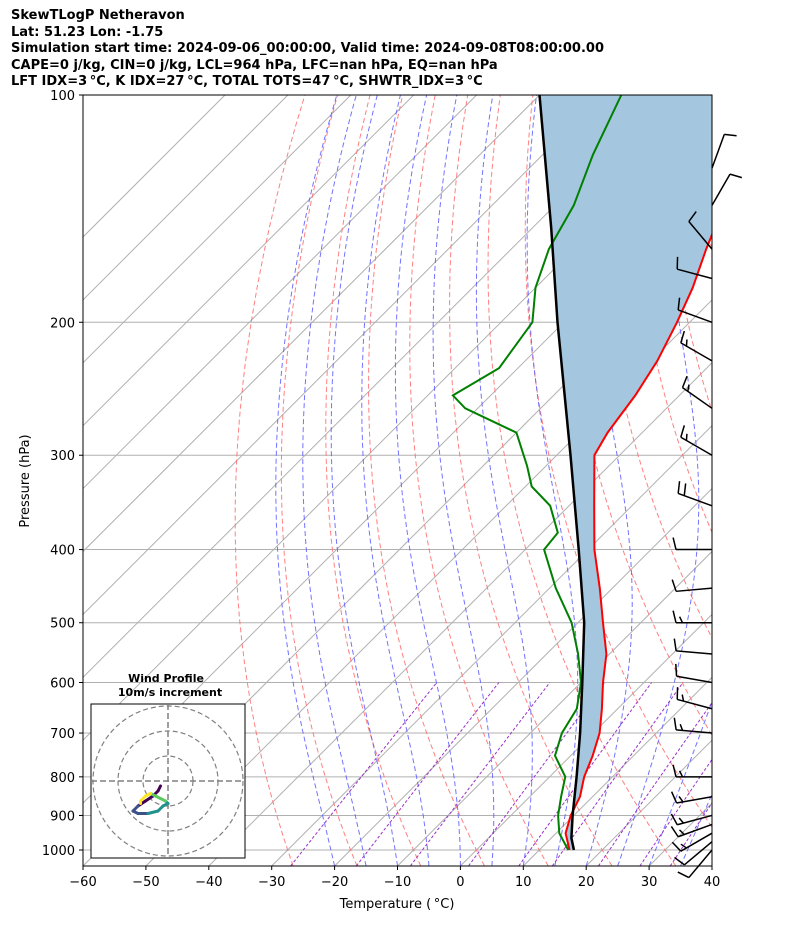  Describe the element at coordinates (62, 816) in the screenshot. I see `y-tick-label: 900` at that location.